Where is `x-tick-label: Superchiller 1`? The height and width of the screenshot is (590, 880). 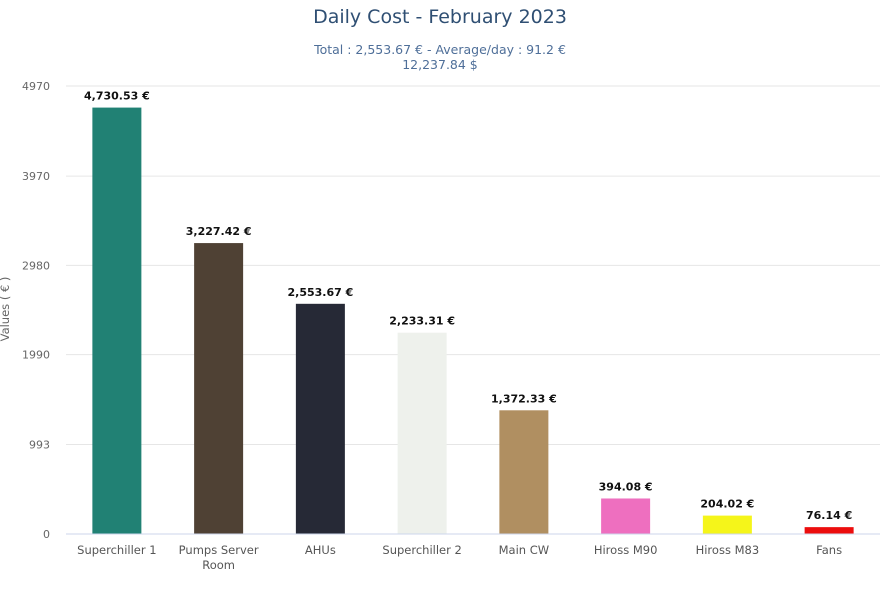 x-tick-label: Superchiller 1 is located at coordinates (116, 550).